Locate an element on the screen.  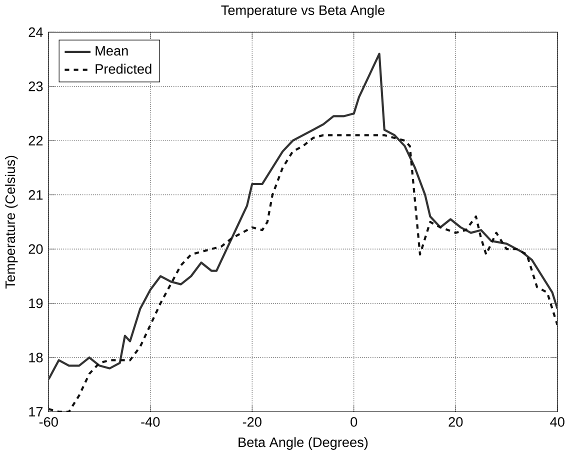
x-tick-label: 20 is located at coordinates (455, 422).